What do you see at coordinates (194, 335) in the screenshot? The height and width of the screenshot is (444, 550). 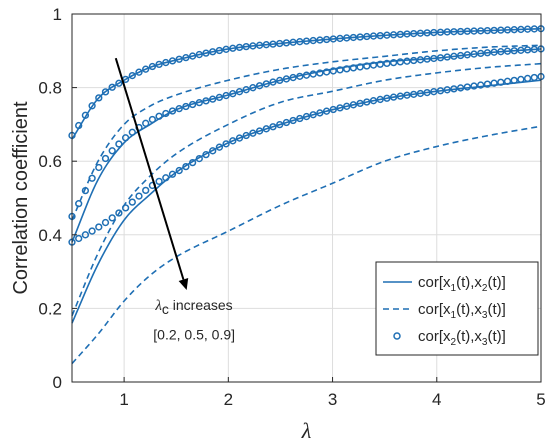 I see `annotation-values: [0.2, 0.5, 0.9]` at bounding box center [194, 335].